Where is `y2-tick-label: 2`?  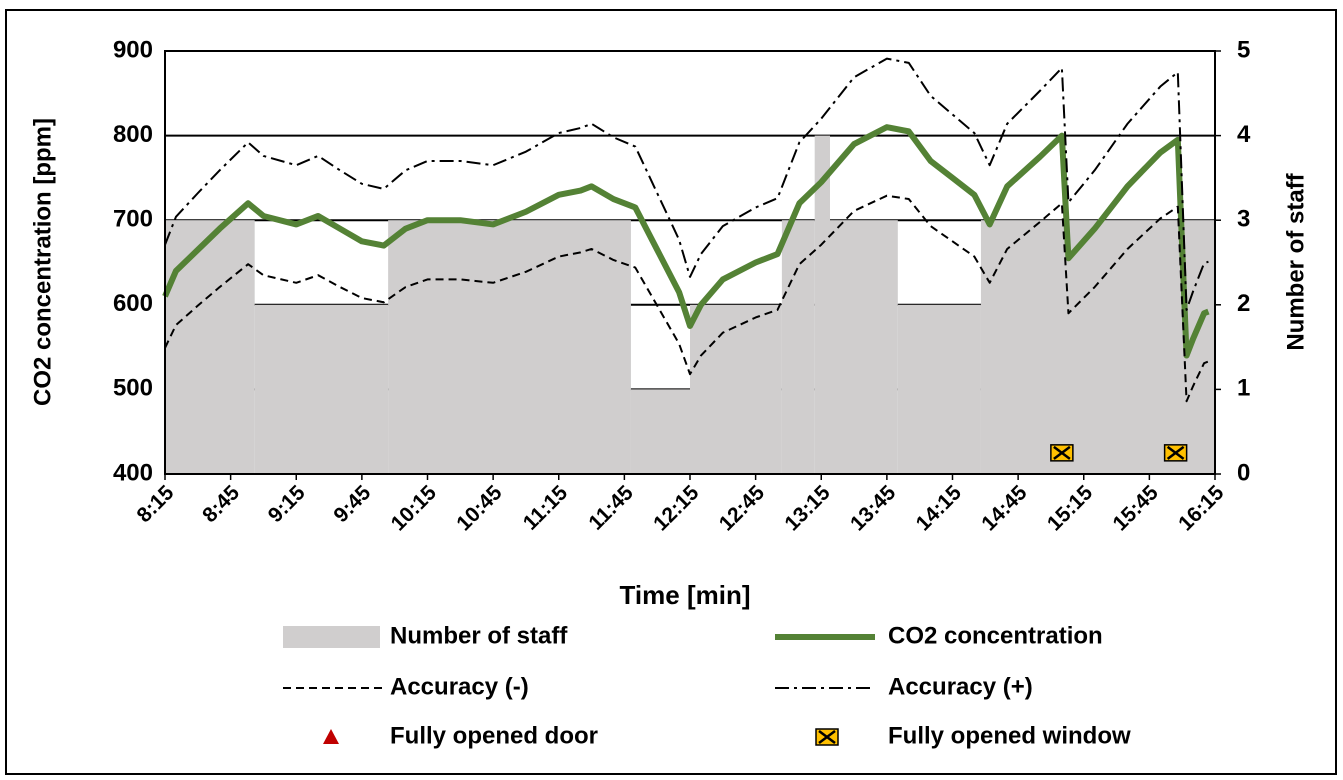
y2-tick-label: 2 is located at coordinates (1243, 303).